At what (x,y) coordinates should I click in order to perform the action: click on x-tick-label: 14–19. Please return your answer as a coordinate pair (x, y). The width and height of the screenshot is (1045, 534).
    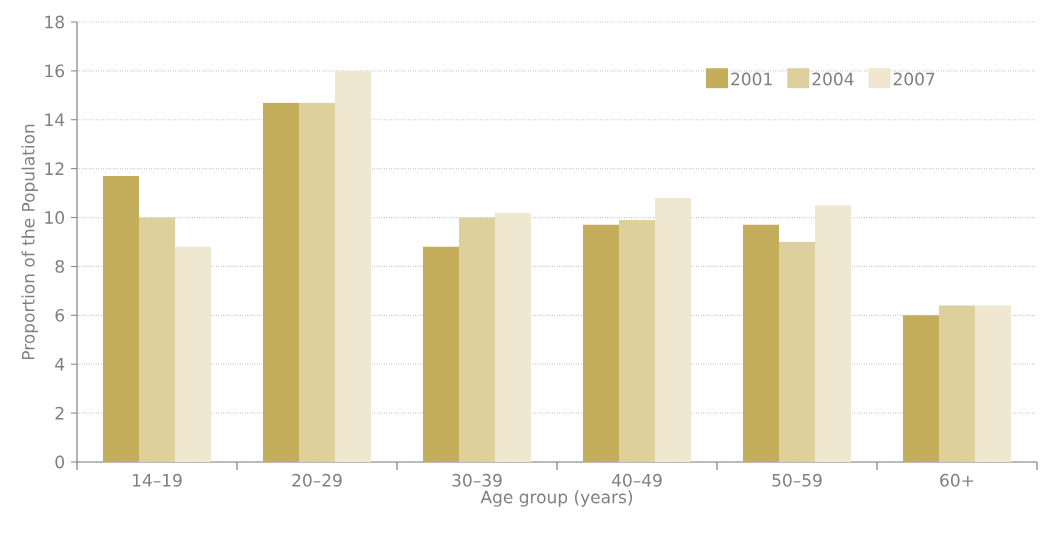
    Looking at the image, I should click on (157, 480).